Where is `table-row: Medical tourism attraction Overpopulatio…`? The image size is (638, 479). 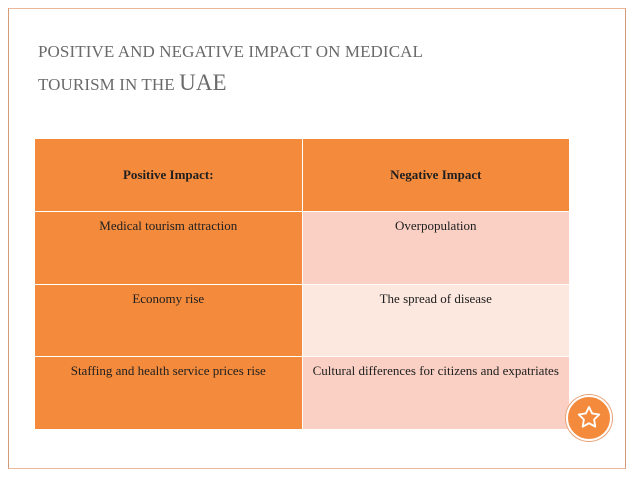
table-row: Medical tourism attraction Overpopulatio… is located at coordinates (302, 248).